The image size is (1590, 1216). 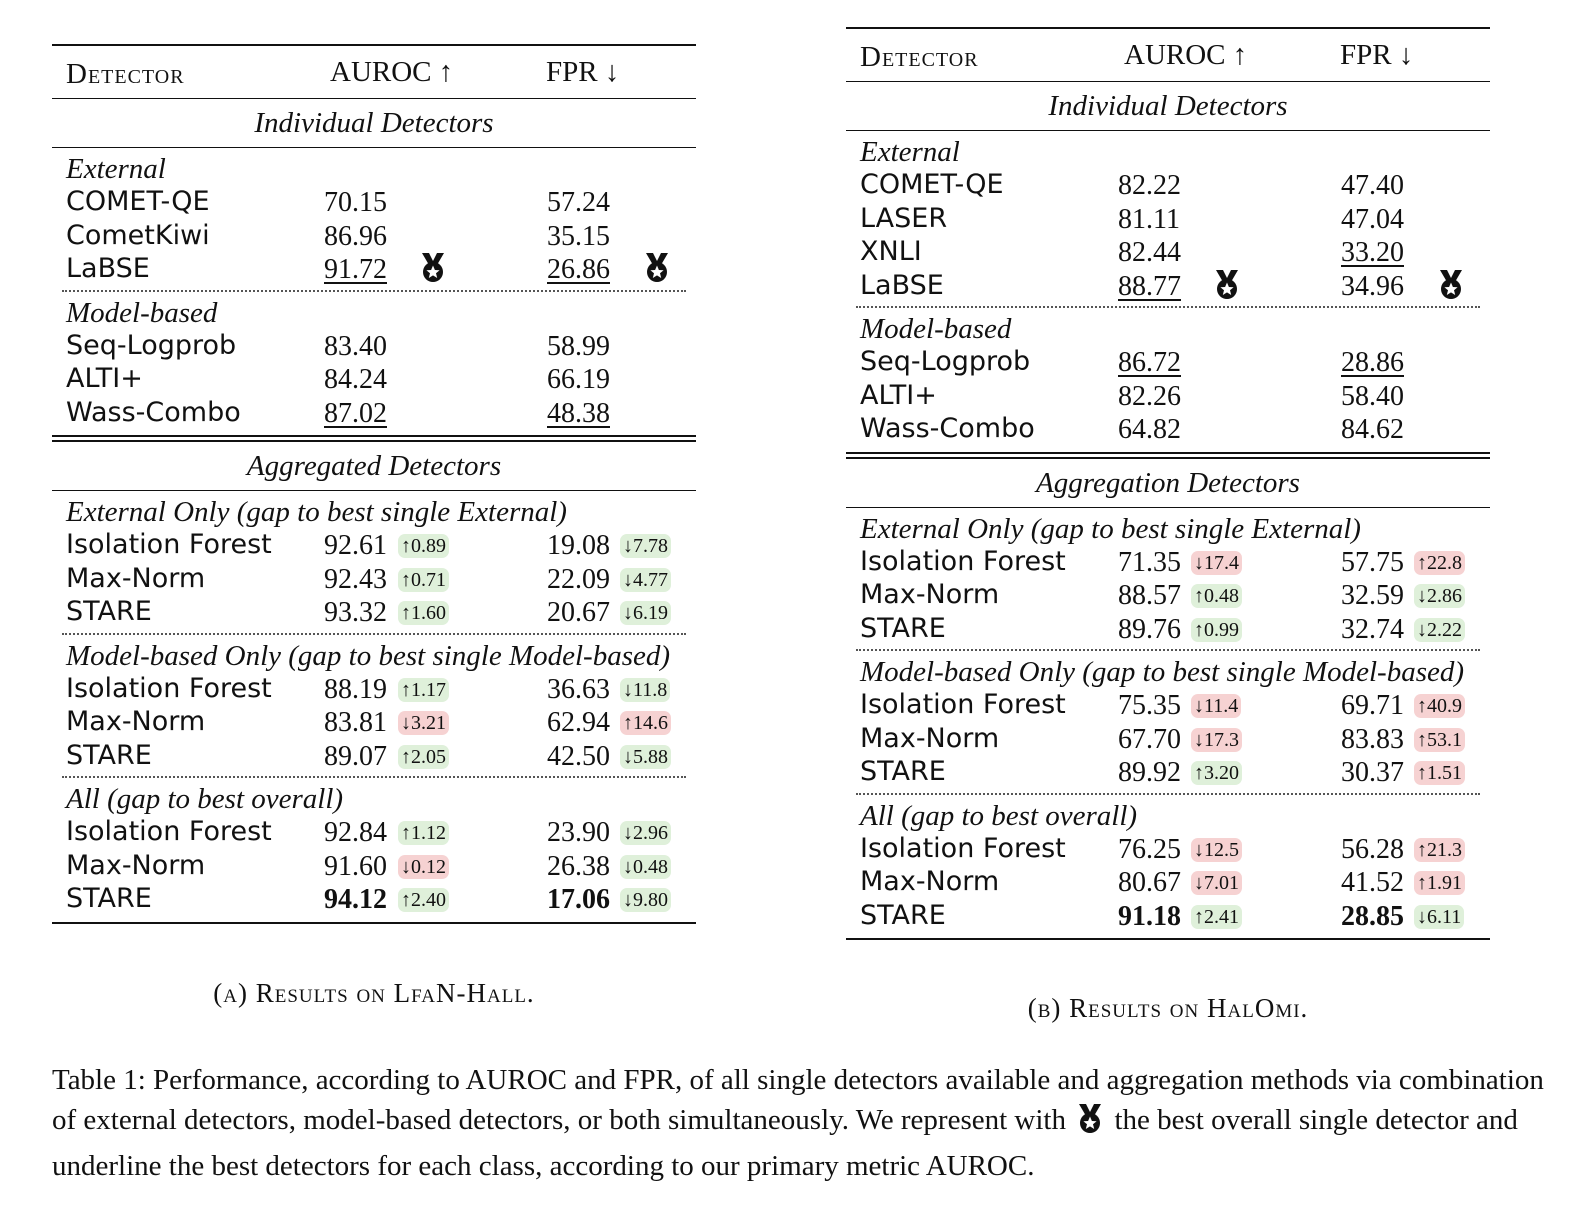 What do you see at coordinates (1149, 705) in the screenshot?
I see `row-auroc: 75.35` at bounding box center [1149, 705].